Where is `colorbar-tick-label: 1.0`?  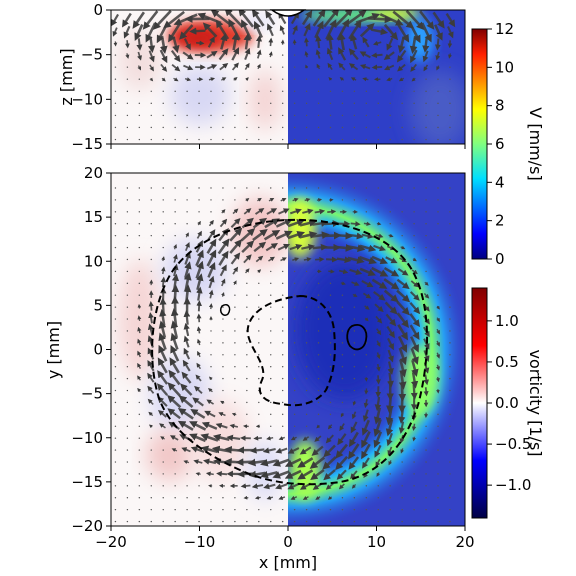 colorbar-tick-label: 1.0 is located at coordinates (507, 321).